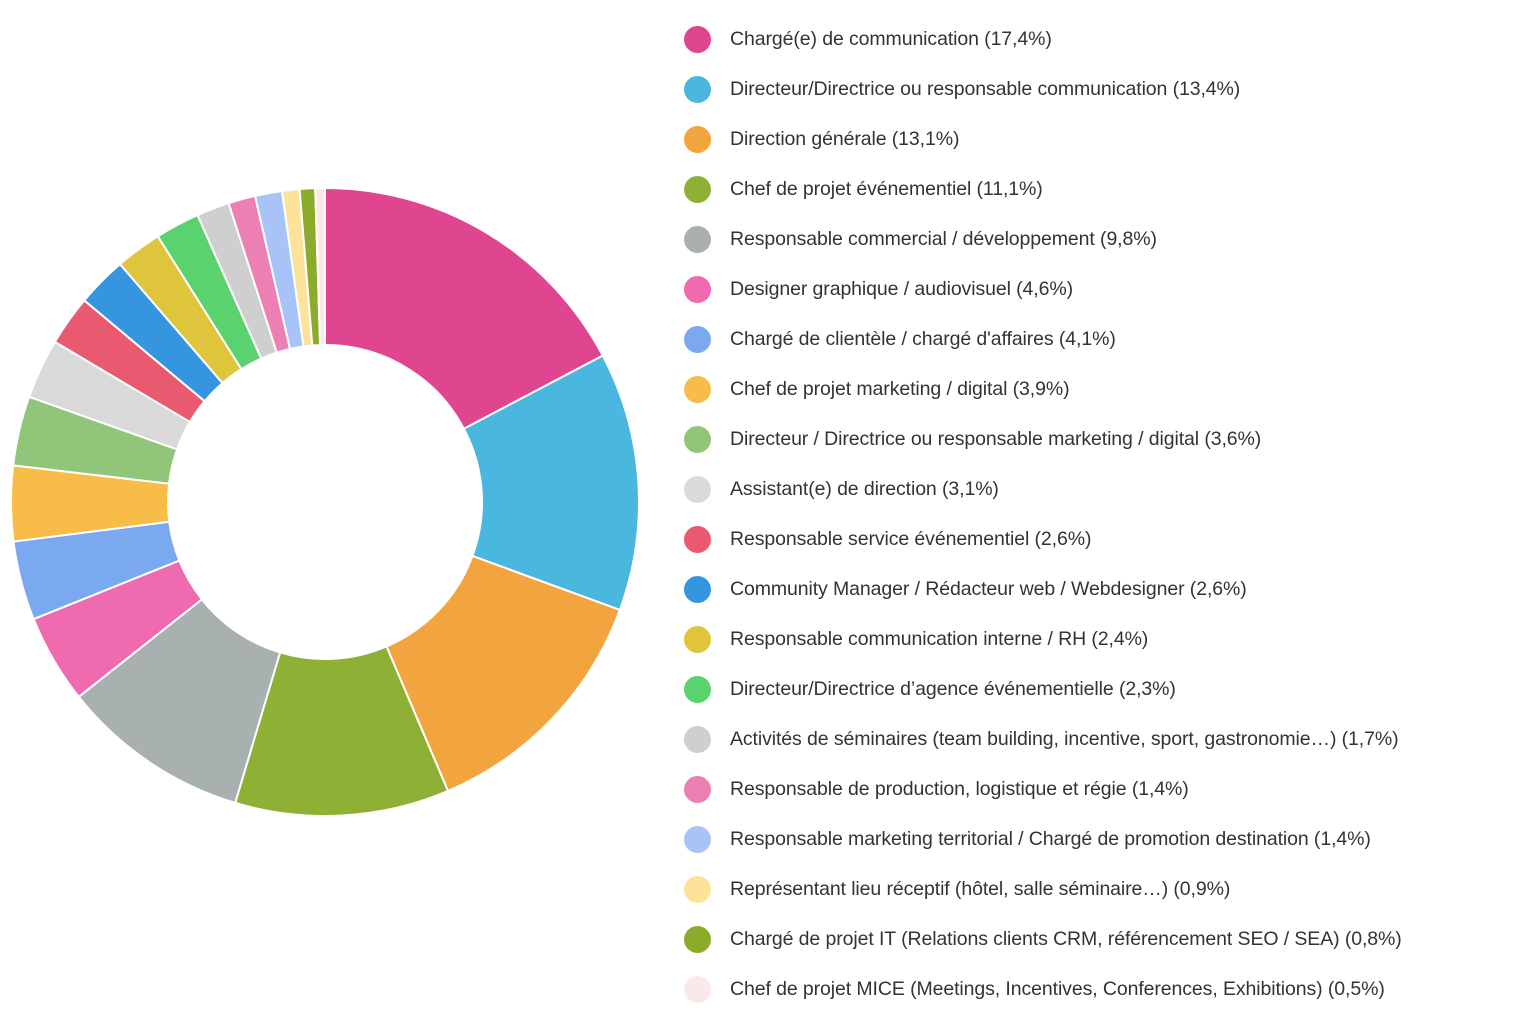 This screenshot has height=1024, width=1536. Describe the element at coordinates (845, 138) in the screenshot. I see `legend-label: Direction générale (13,1%)` at that location.